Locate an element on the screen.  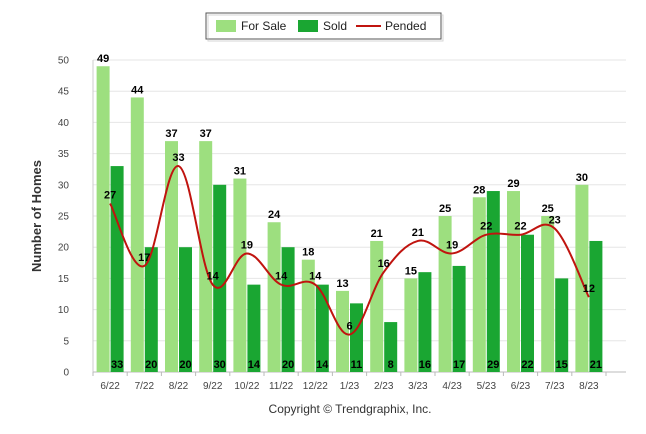
data-label-for-sale: 31 is located at coordinates (240, 172).